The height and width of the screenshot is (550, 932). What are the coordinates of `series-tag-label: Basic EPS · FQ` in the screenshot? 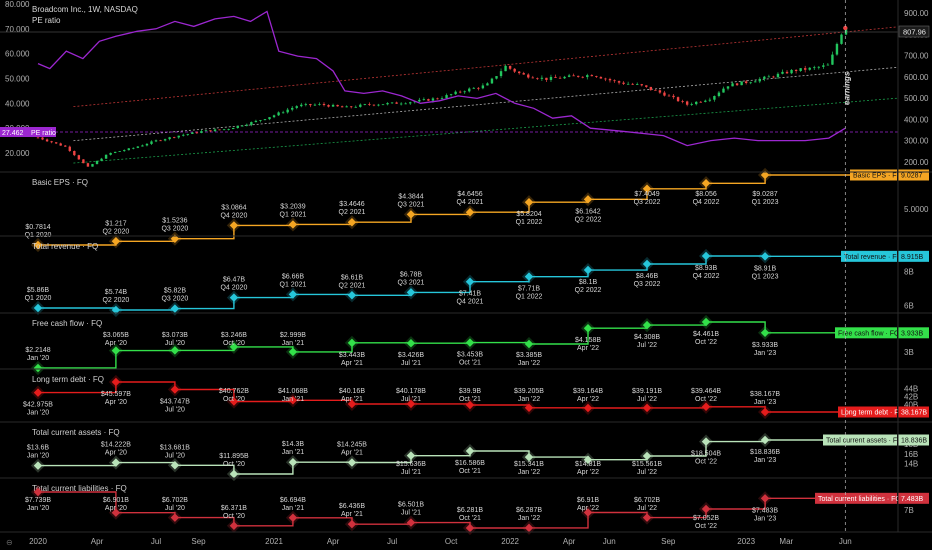 It's located at (878, 176).